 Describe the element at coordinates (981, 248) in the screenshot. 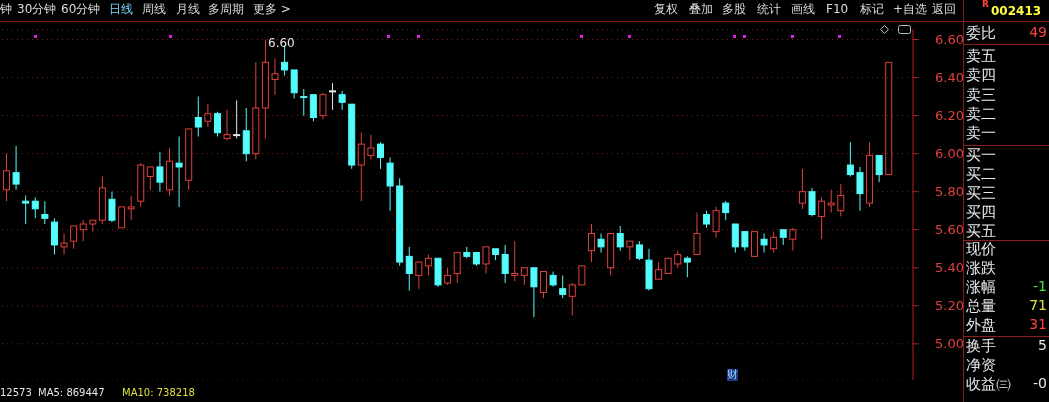

I see `text: 现价` at that location.